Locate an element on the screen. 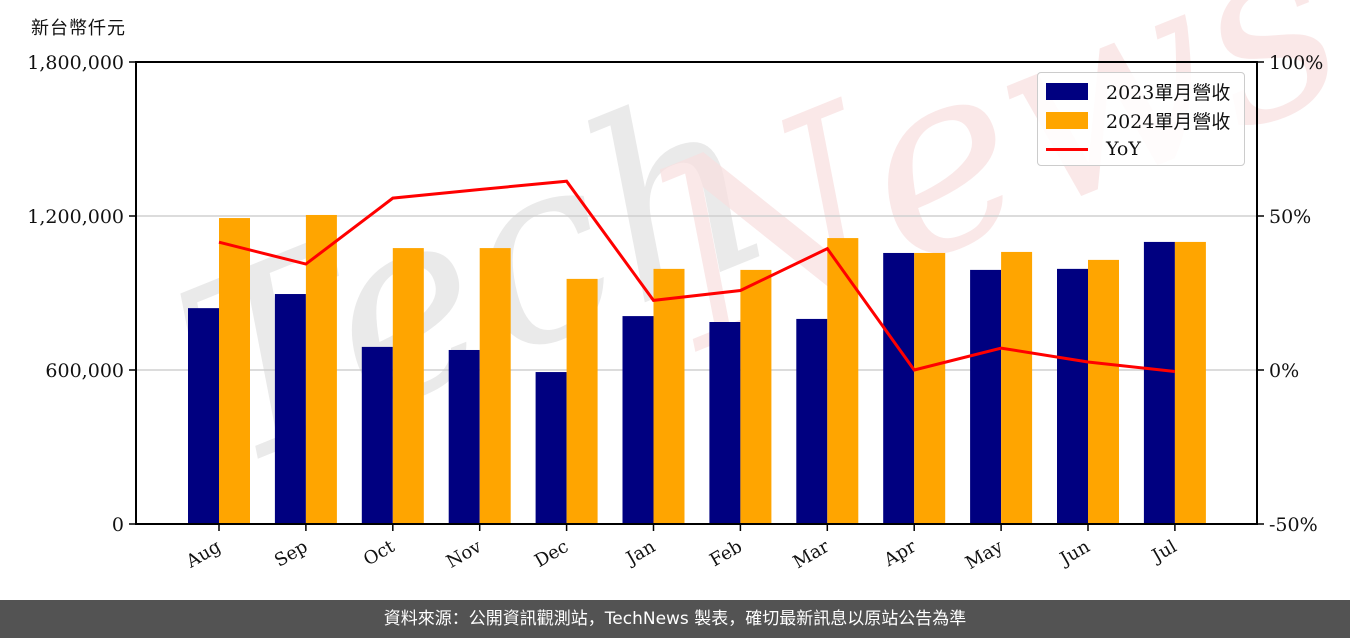 The image size is (1350, 638). bar-2024-jul is located at coordinates (1190, 382).